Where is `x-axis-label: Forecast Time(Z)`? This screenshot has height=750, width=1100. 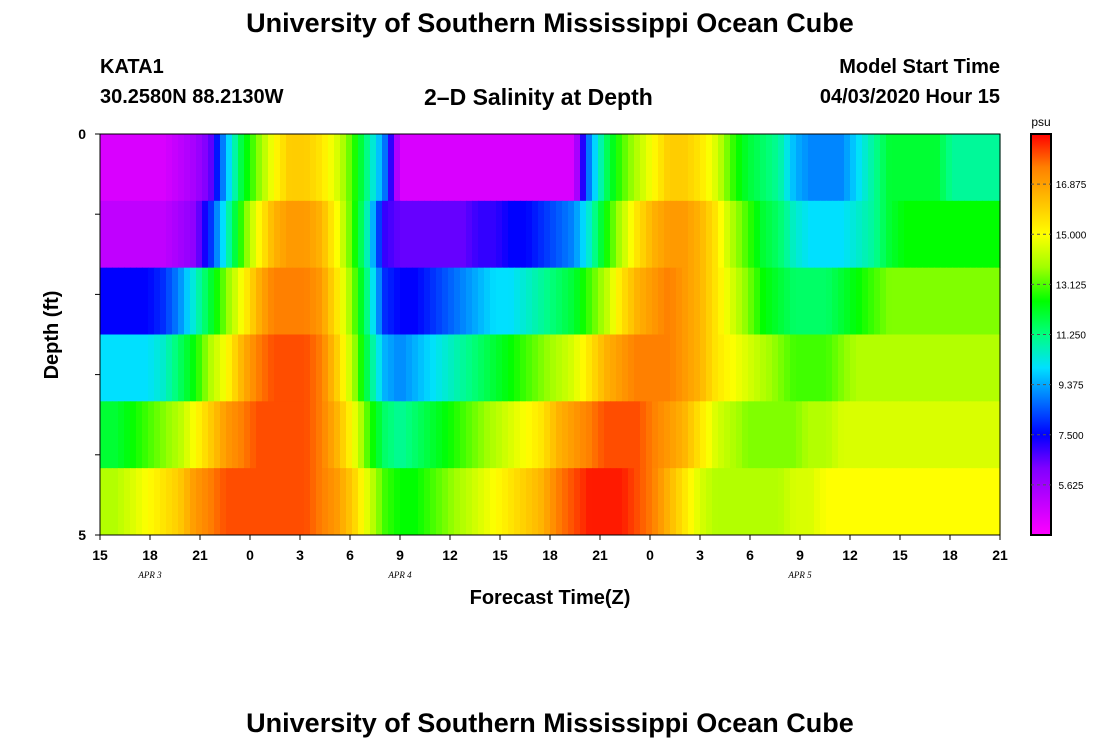
x-axis-label: Forecast Time(Z) is located at coordinates (550, 598).